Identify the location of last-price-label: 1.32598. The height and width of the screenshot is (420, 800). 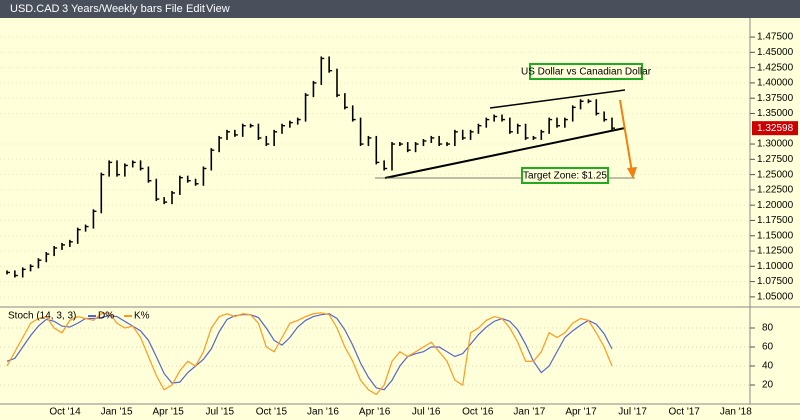
(775, 128).